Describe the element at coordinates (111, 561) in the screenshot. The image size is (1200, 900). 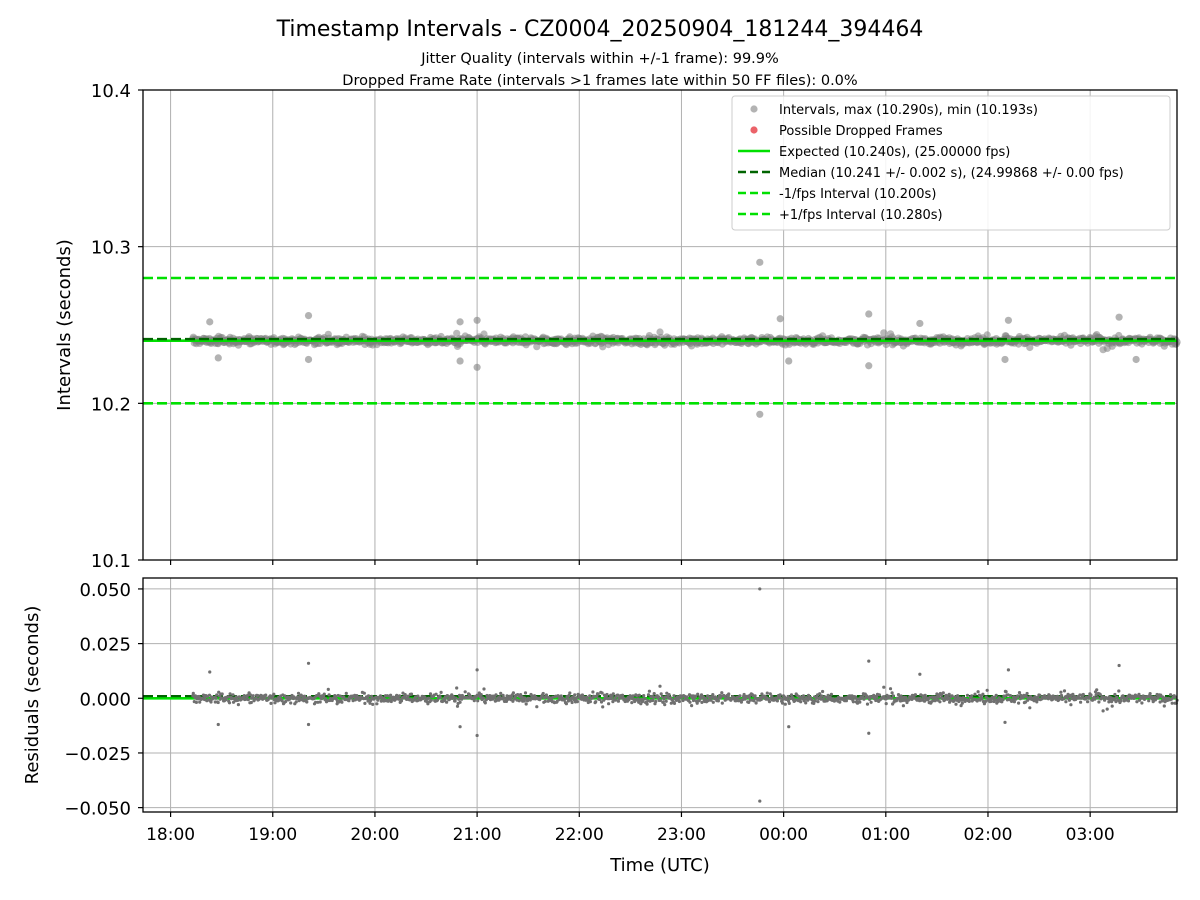
I see `intervals-y-tick-label: 10.1` at that location.